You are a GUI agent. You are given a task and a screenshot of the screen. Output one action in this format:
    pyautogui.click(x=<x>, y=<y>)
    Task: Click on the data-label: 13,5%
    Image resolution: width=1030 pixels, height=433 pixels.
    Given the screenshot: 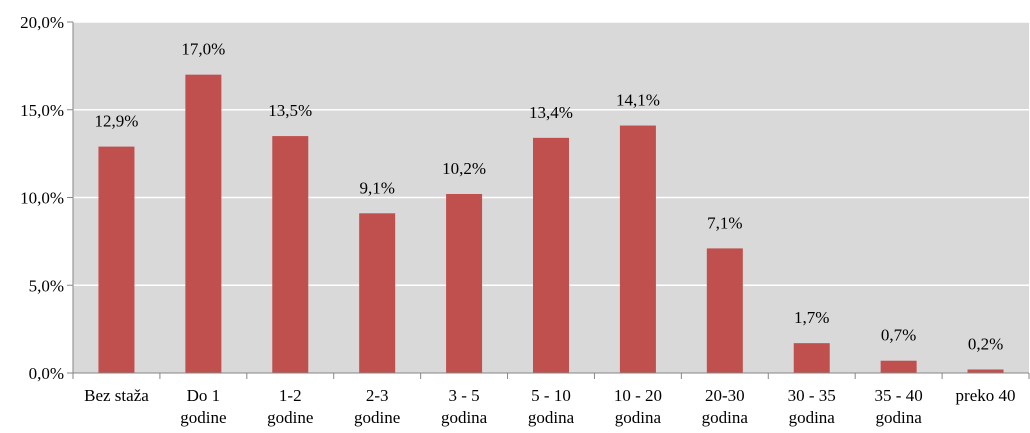 What is the action you would take?
    pyautogui.click(x=290, y=110)
    